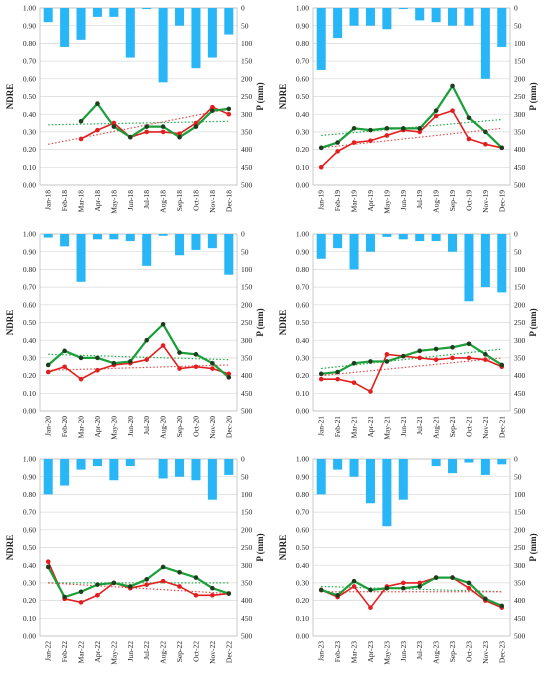 This screenshot has width=550, height=682. Describe the element at coordinates (97, 652) in the screenshot. I see `x-tick-label: Apr-22` at that location.